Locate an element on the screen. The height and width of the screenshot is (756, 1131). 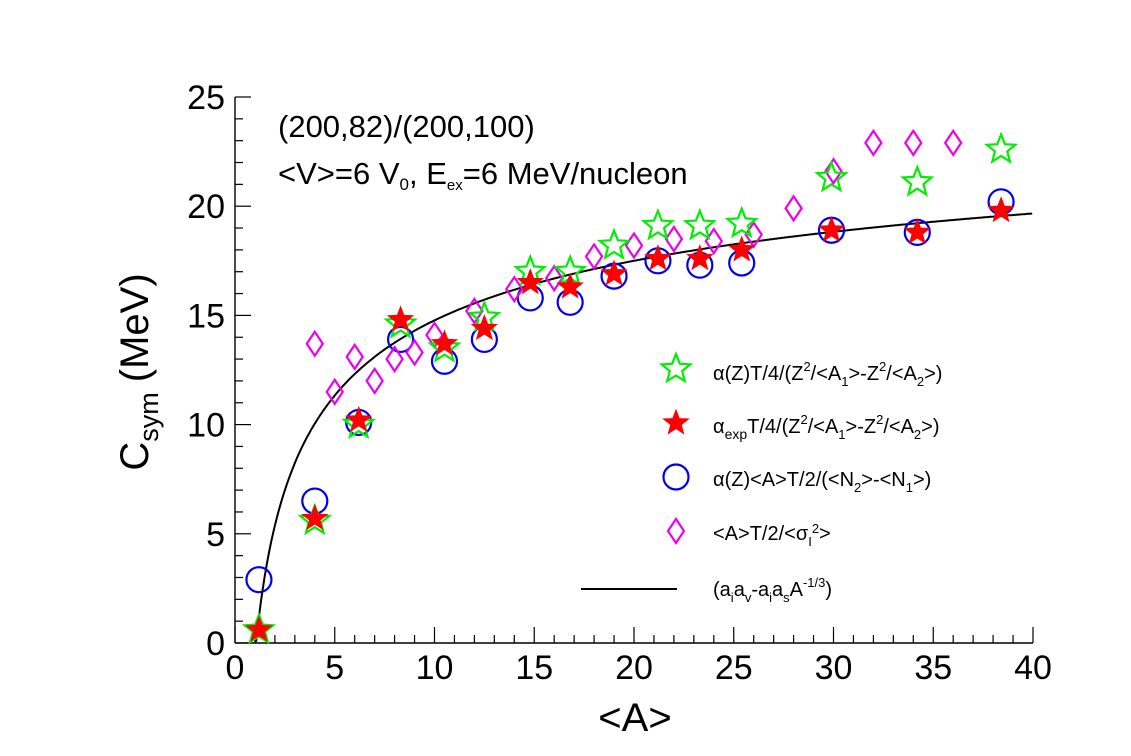
x-axis-title: <A> is located at coordinates (634, 718).